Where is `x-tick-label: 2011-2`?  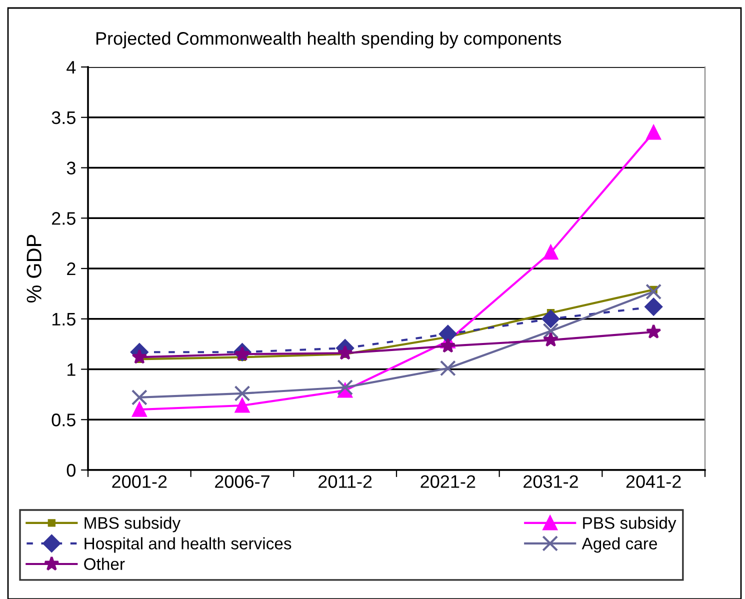 x-tick-label: 2011-2 is located at coordinates (345, 481).